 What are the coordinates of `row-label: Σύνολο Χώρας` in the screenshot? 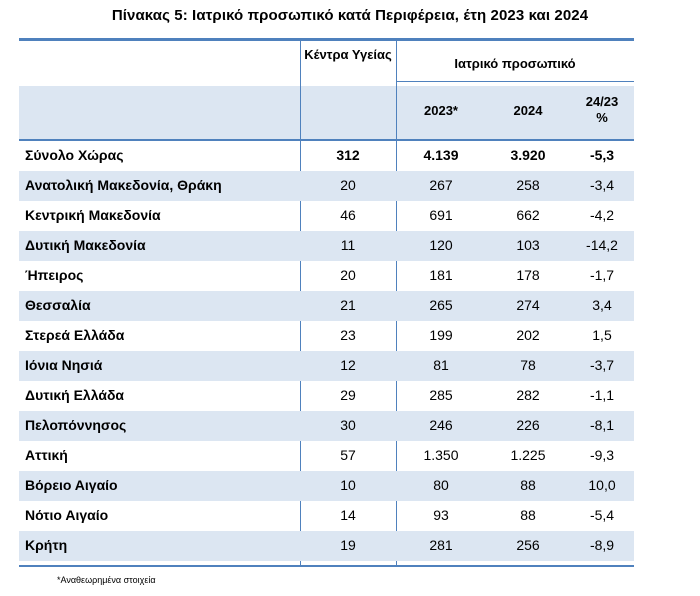 It's located at (74, 155).